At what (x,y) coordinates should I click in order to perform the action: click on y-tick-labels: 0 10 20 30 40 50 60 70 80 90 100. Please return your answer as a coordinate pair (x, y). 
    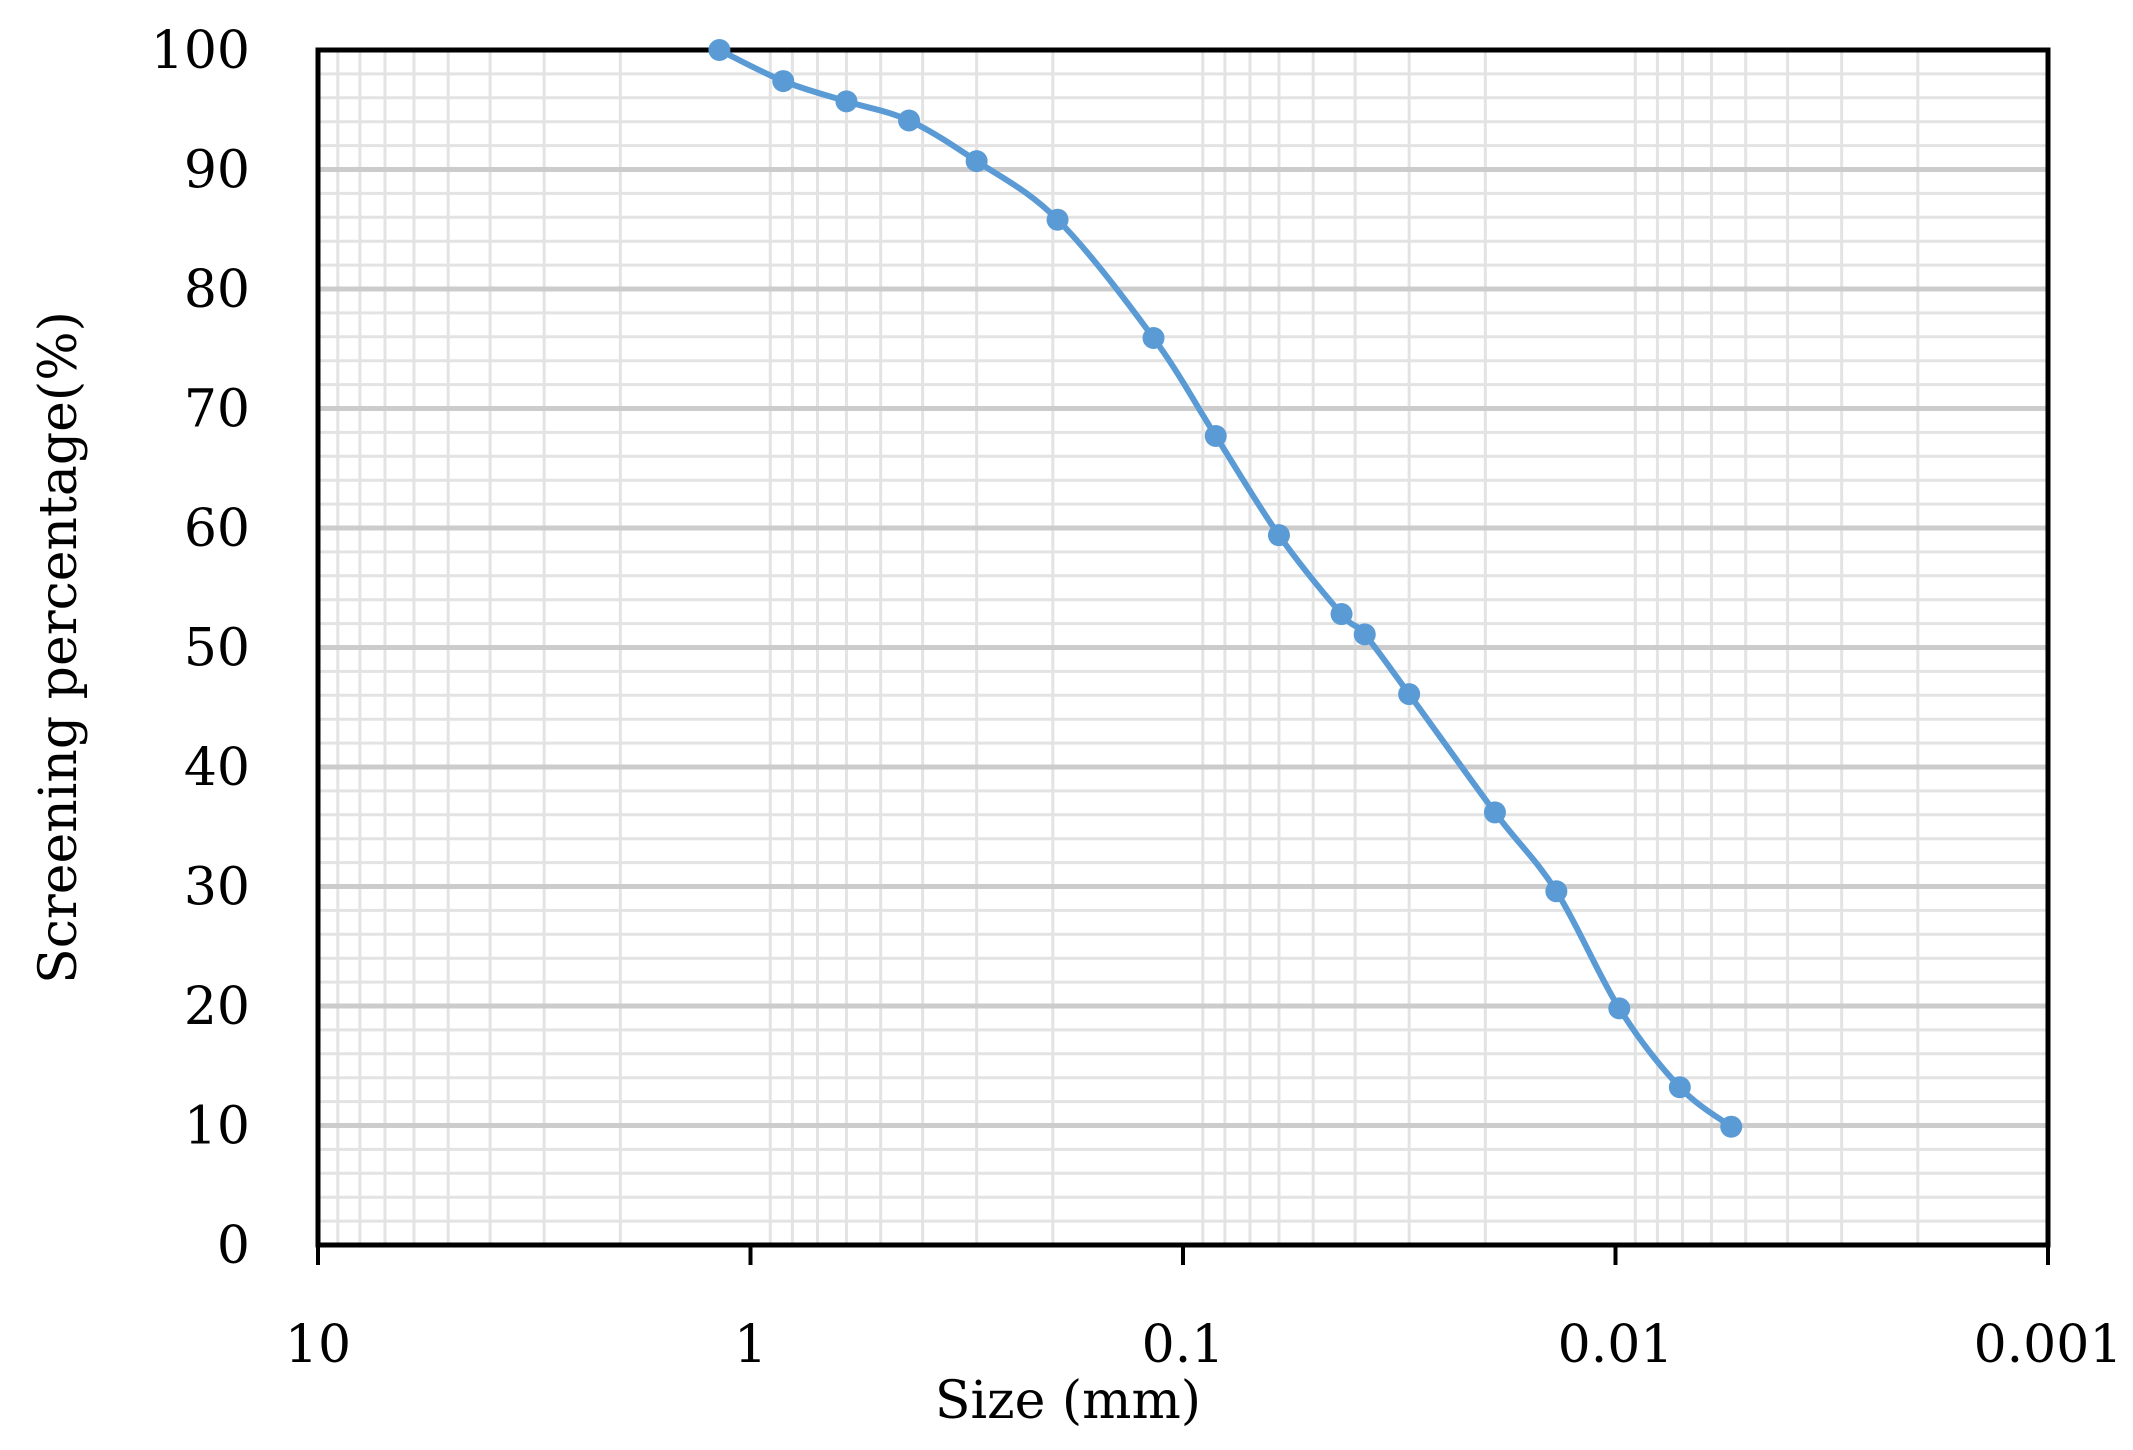
    Looking at the image, I should click on (200, 648).